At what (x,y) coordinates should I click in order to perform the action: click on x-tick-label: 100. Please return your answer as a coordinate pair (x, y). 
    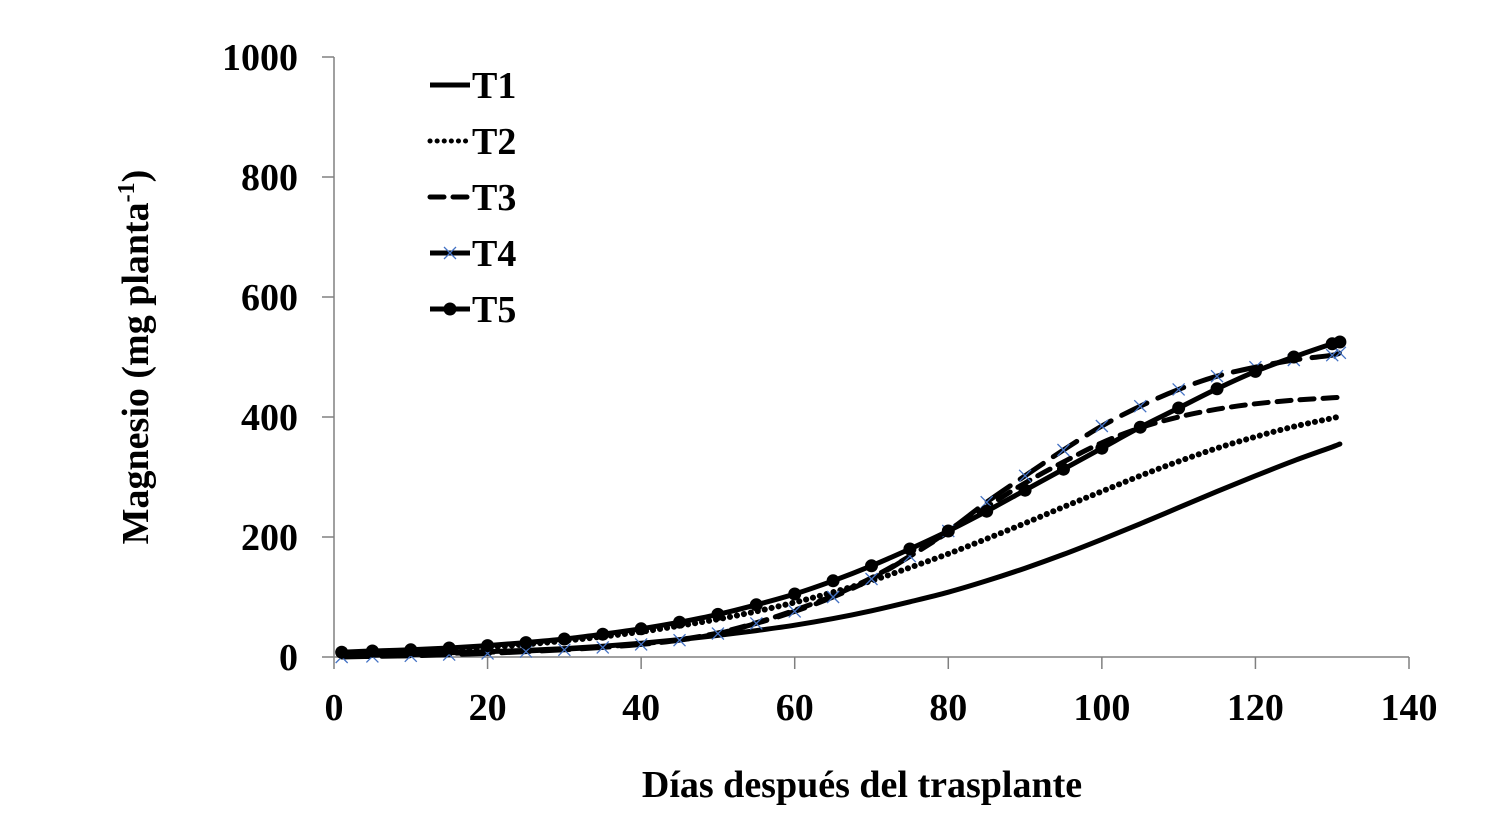
    Looking at the image, I should click on (1101, 708).